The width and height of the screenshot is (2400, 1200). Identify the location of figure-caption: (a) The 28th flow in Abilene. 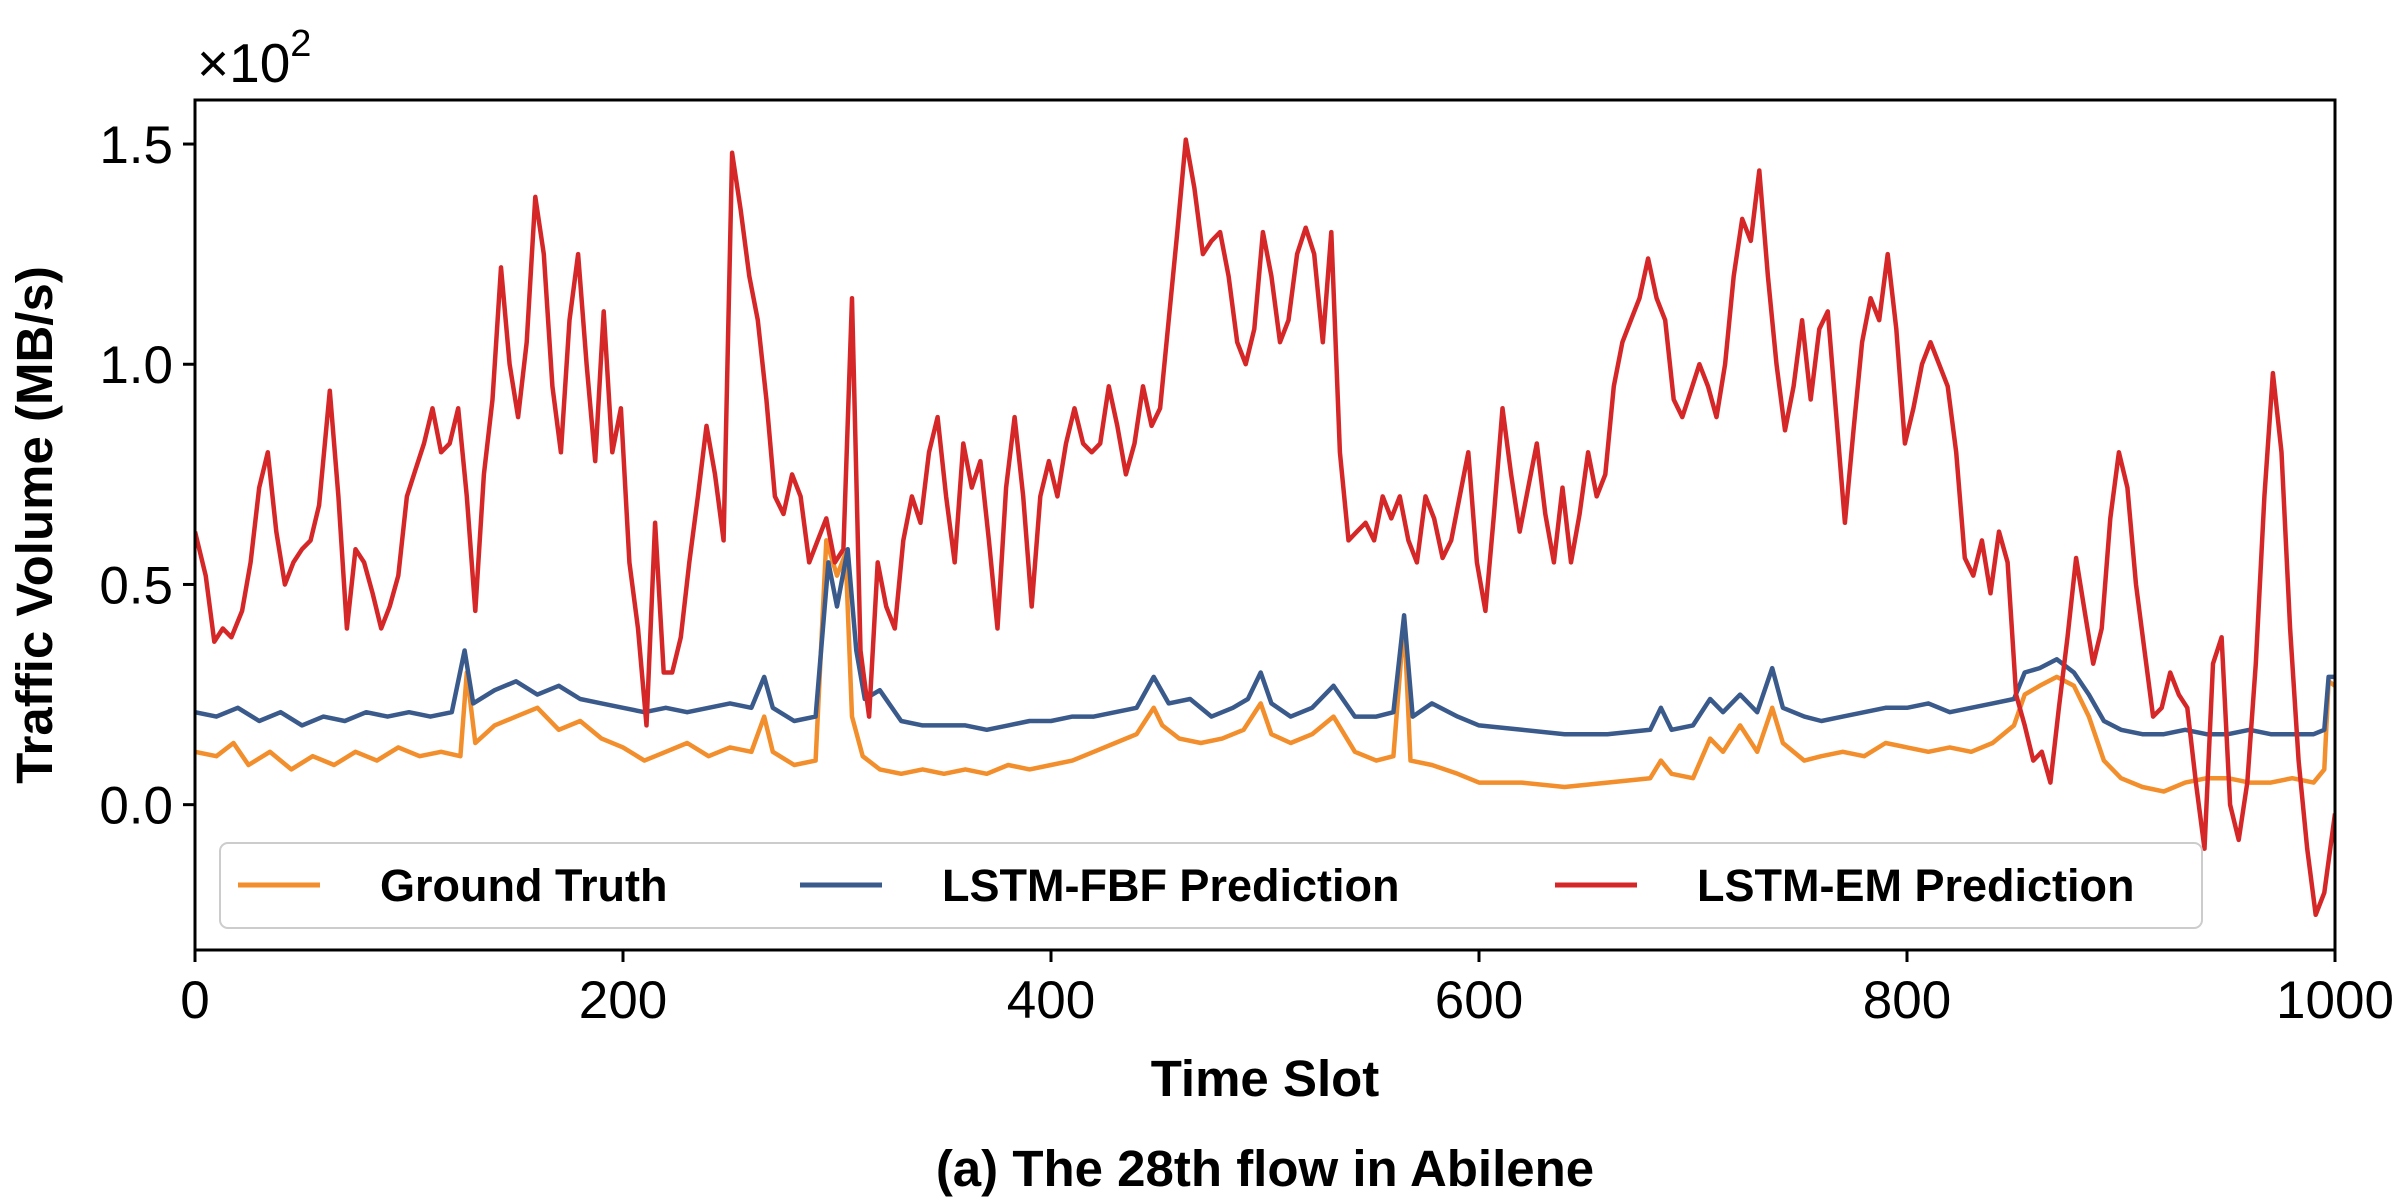
(1265, 1168).